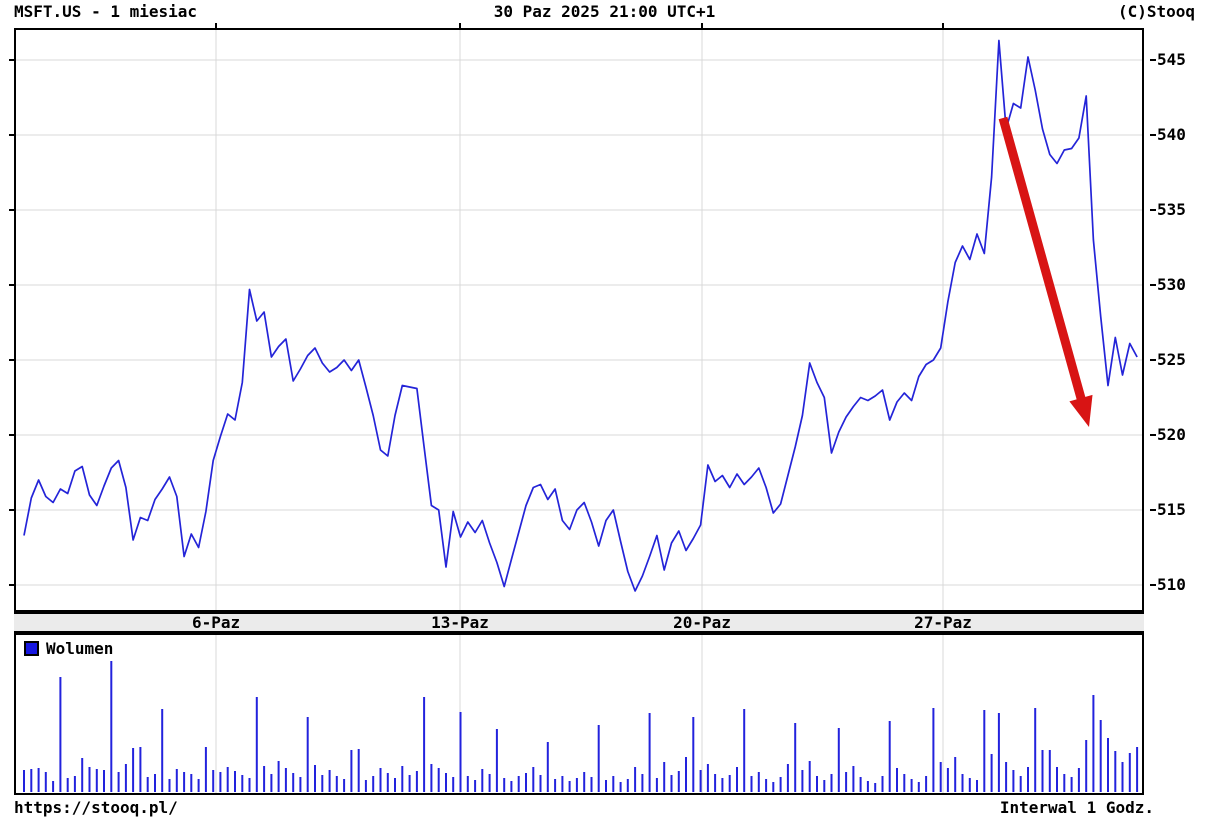 The height and width of the screenshot is (833, 1209). Describe the element at coordinates (1171, 584) in the screenshot. I see `y-axis-label: 510` at that location.